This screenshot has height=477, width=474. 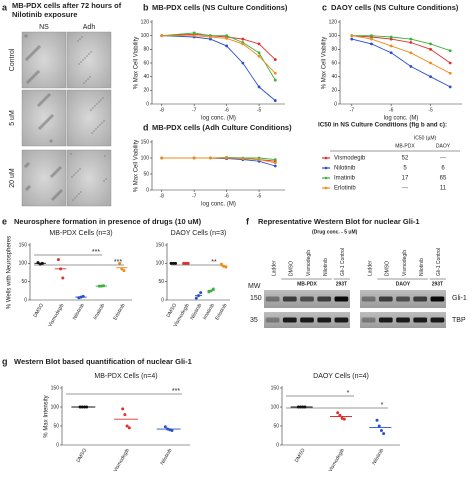 What do you see at coordinates (443, 146) in the screenshot?
I see `table-column: DAOY` at bounding box center [443, 146].